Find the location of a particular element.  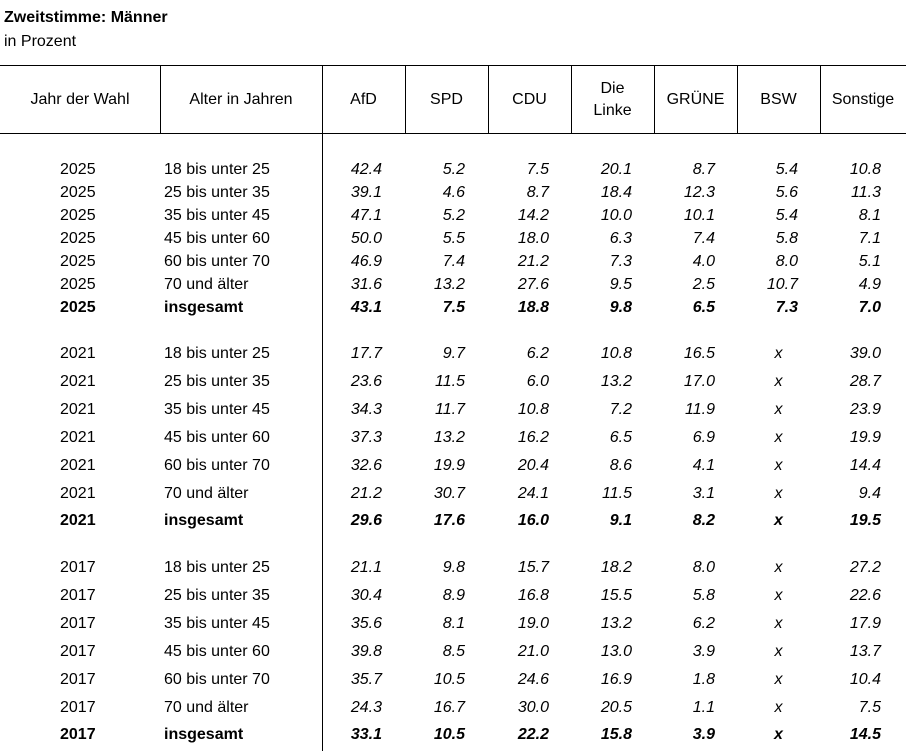

value-cell: 15.8 is located at coordinates (616, 734).